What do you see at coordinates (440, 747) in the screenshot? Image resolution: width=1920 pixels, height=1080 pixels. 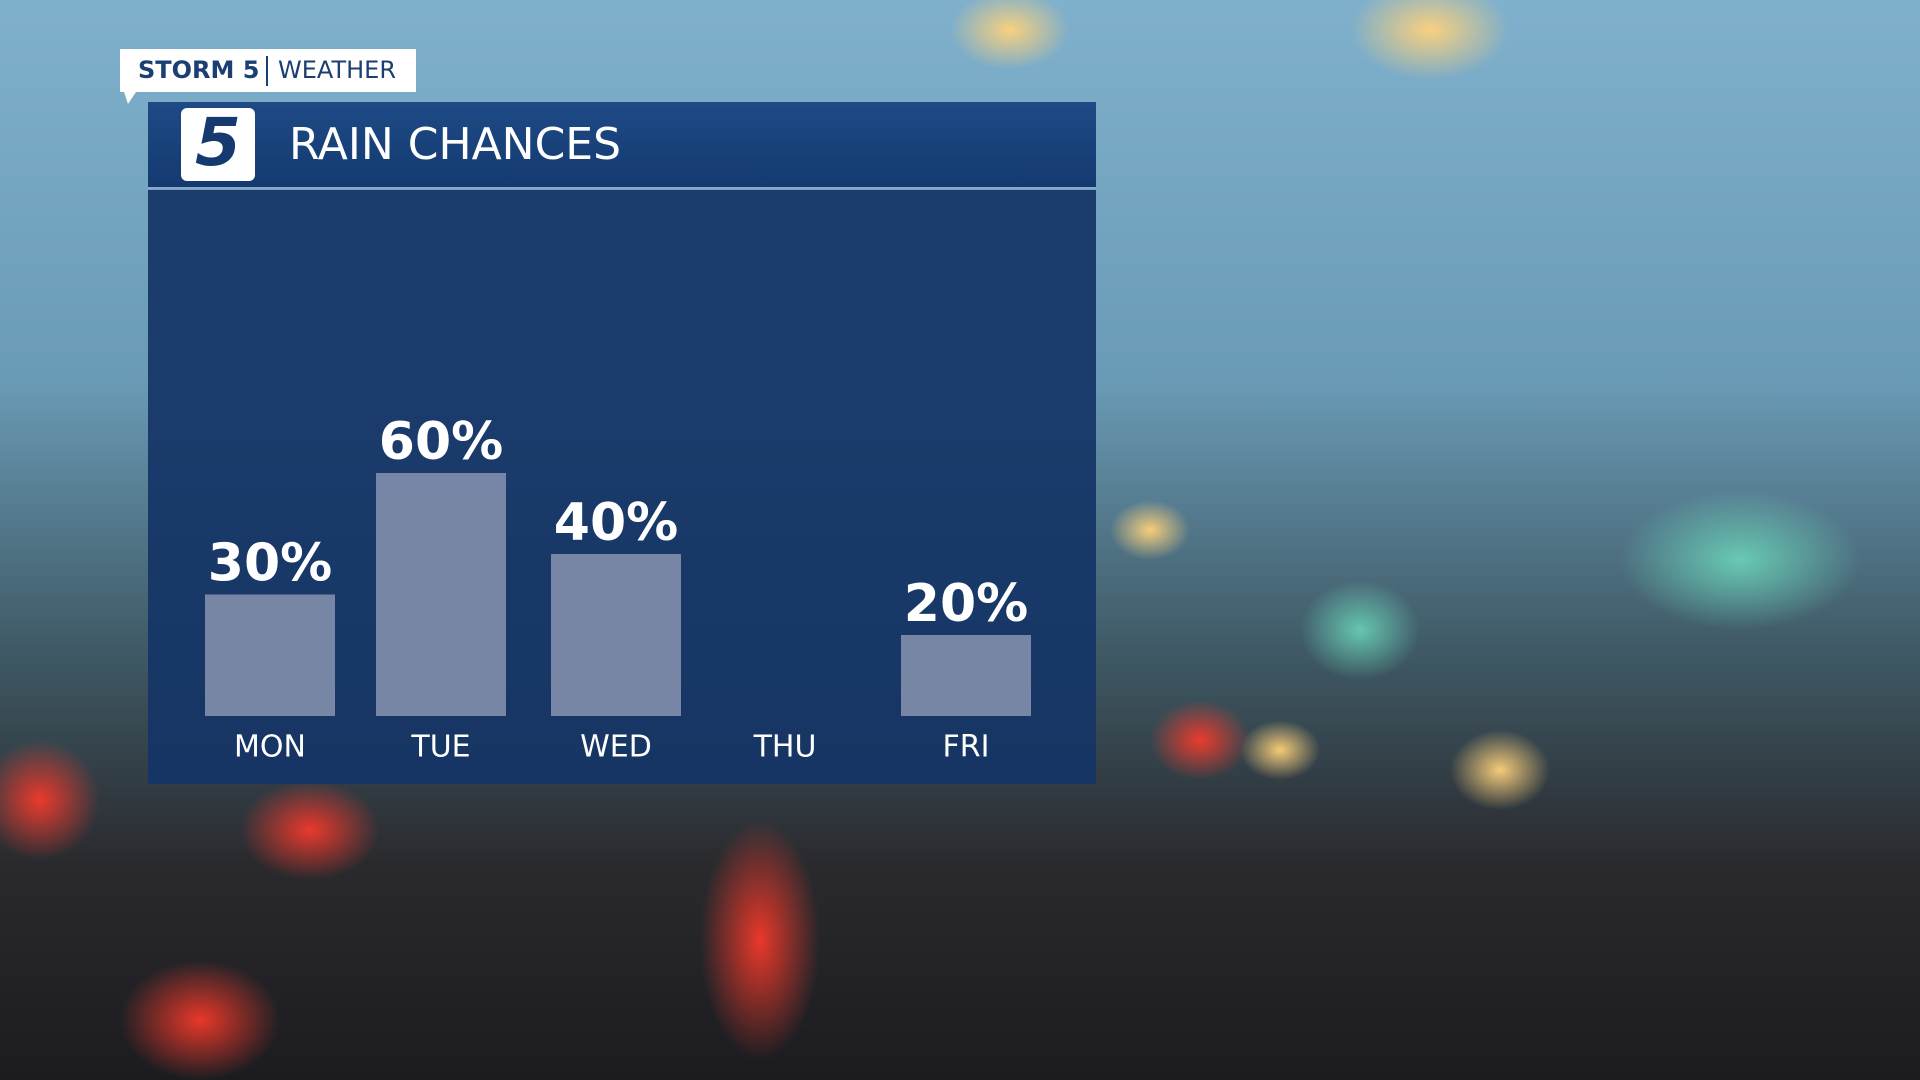 I see `x-tick-label: TUE` at bounding box center [440, 747].